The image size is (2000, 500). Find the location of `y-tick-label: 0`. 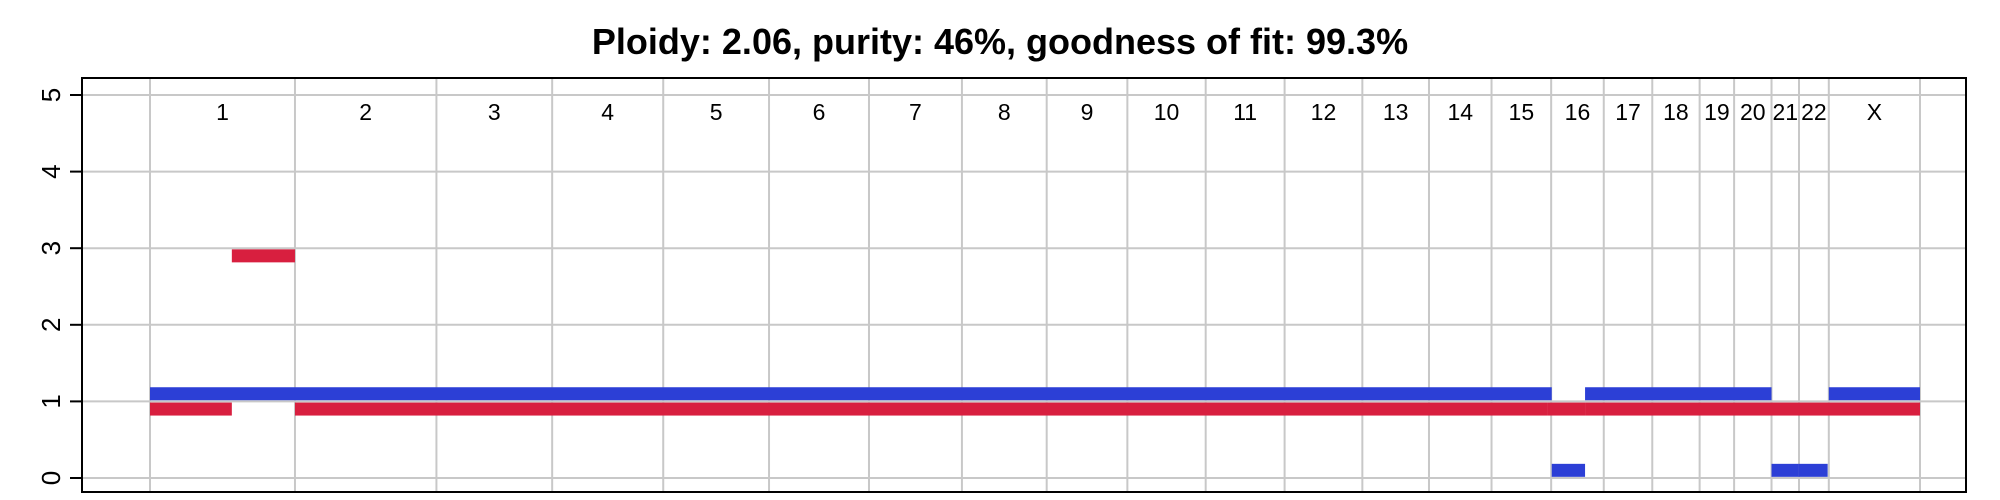

y-tick-label: 0 is located at coordinates (51, 478).